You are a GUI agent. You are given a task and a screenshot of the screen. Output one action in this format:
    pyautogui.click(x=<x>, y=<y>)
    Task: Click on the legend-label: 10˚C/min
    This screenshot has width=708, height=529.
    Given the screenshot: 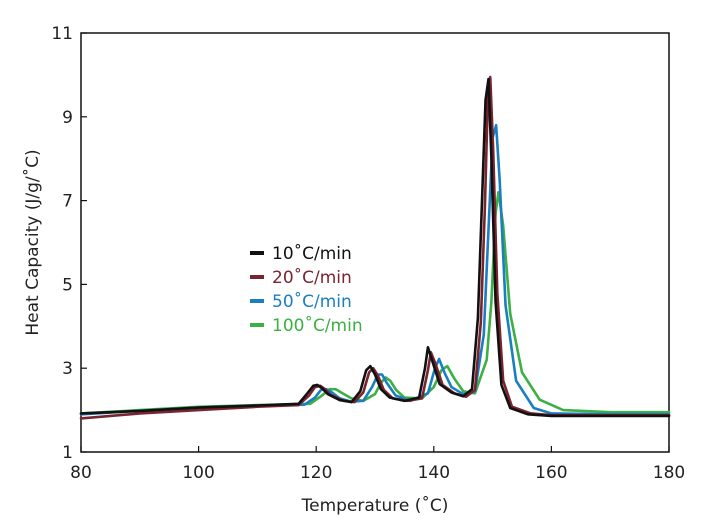 What is the action you would take?
    pyautogui.click(x=312, y=253)
    